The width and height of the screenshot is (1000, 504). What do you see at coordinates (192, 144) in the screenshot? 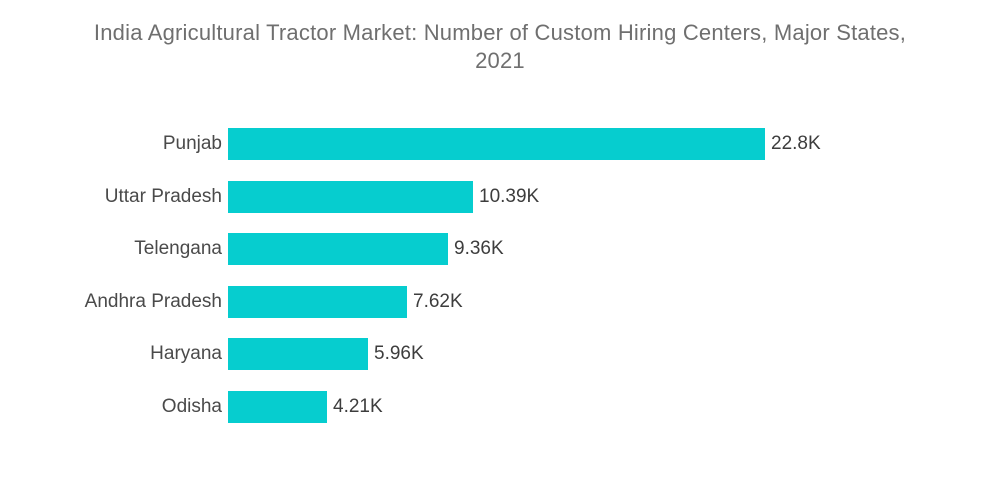
I see `category-label: Punjab` at bounding box center [192, 144].